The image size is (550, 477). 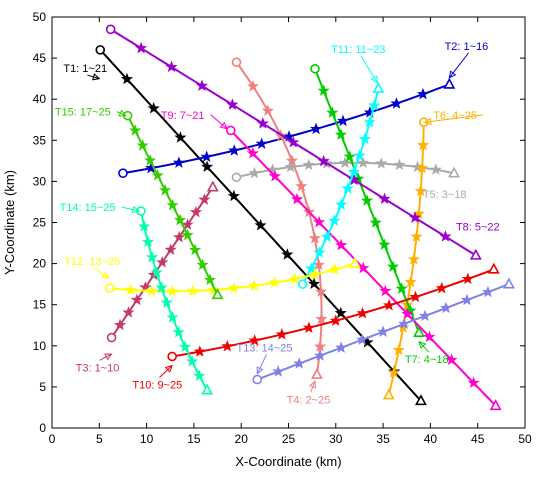 I want to click on annotation-8: T8: 5~22, so click(x=478, y=228).